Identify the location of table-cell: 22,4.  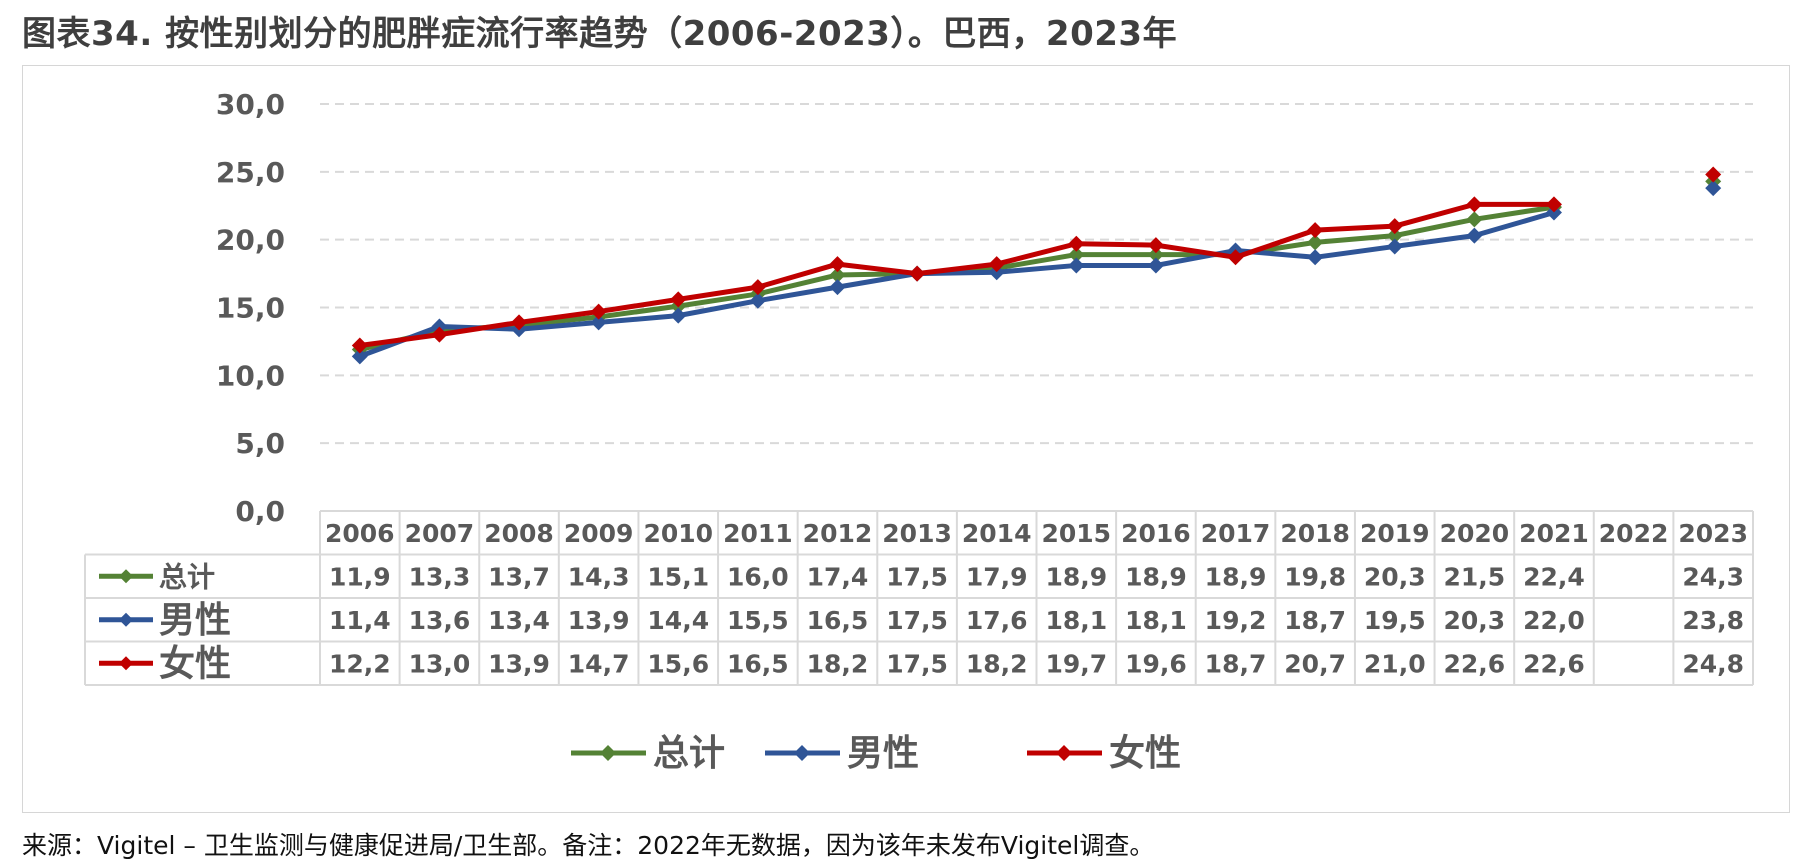
(1554, 576).